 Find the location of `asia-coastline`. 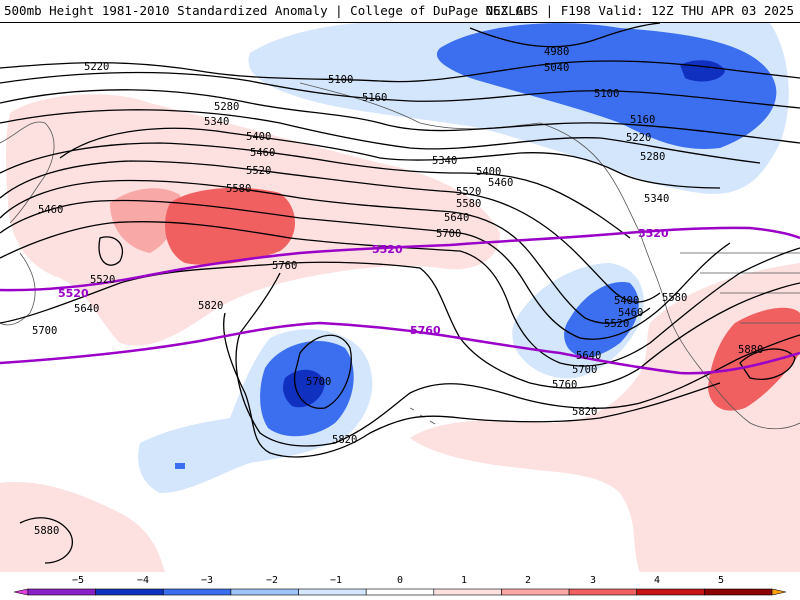

asia-coastline is located at coordinates (27, 223).